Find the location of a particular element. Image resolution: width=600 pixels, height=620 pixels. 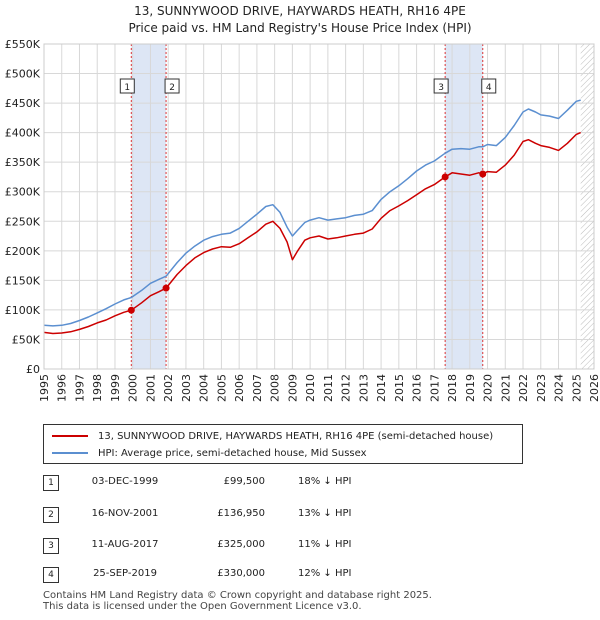

y-tick-label: £250K is located at coordinates (23, 221).